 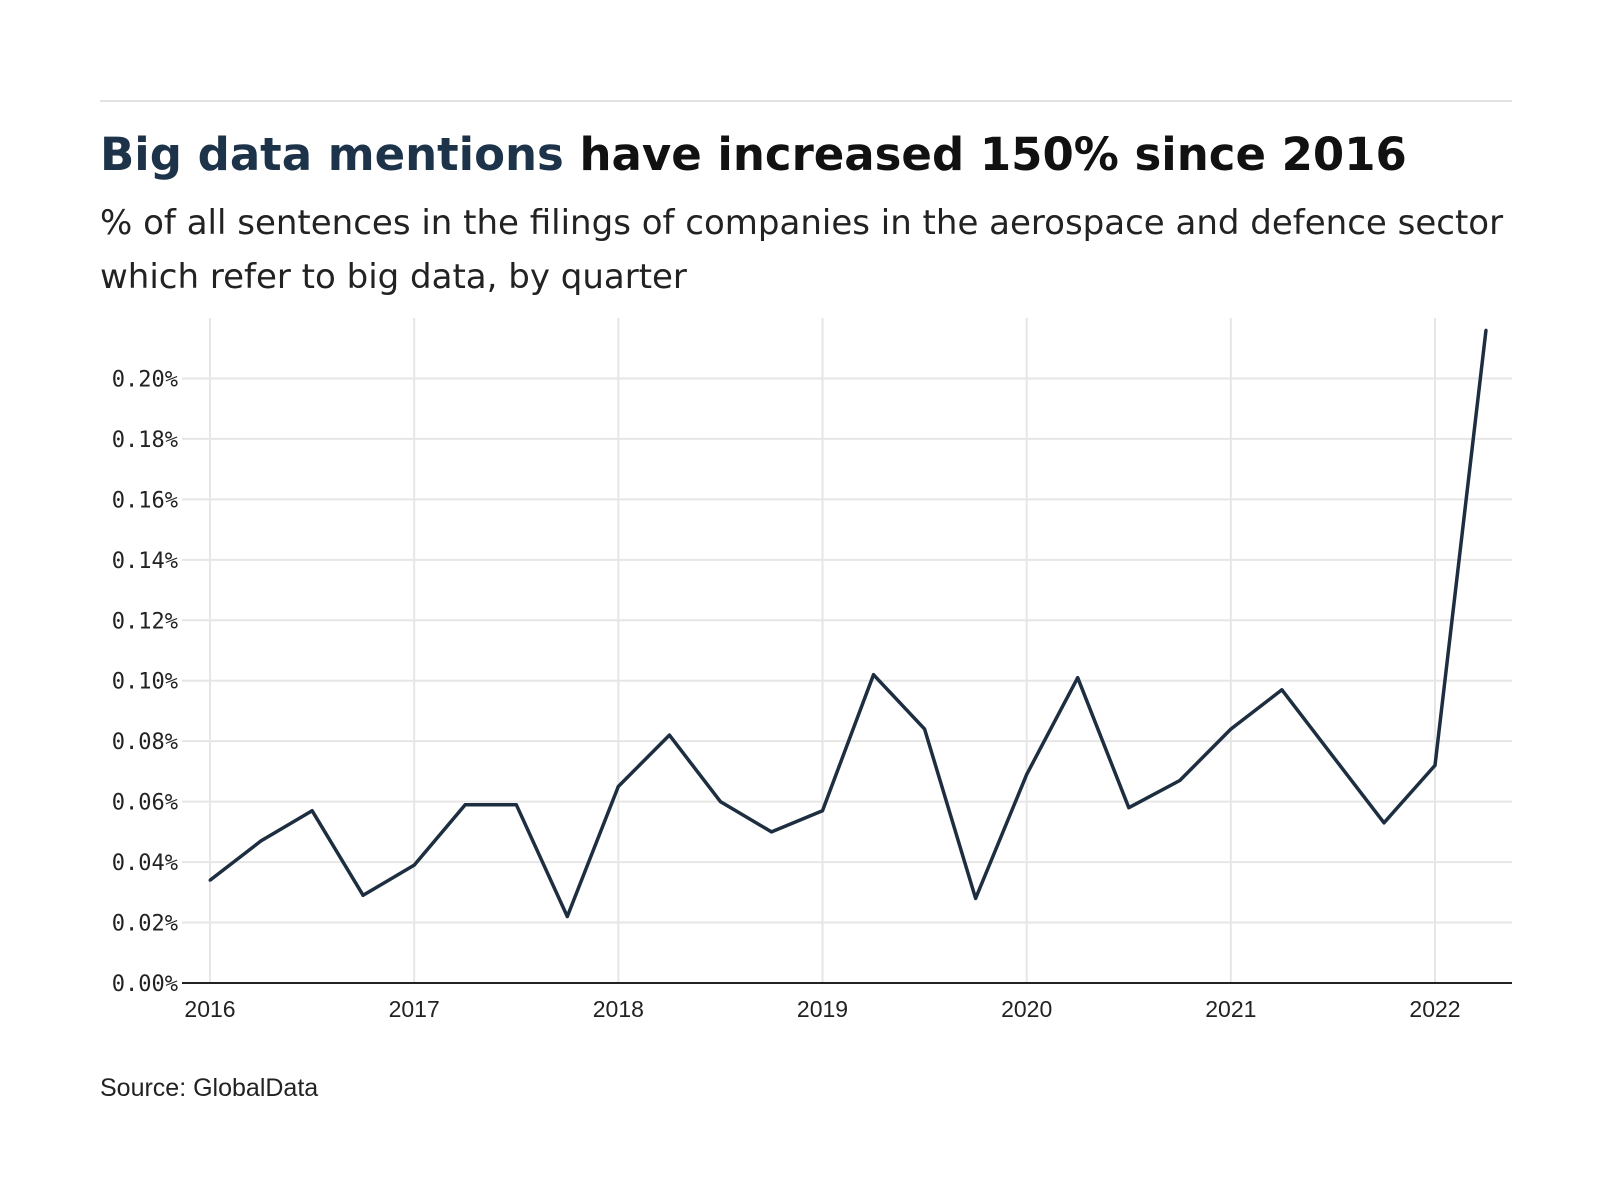 I want to click on y-tick-label: 0.00%, so click(x=145, y=984).